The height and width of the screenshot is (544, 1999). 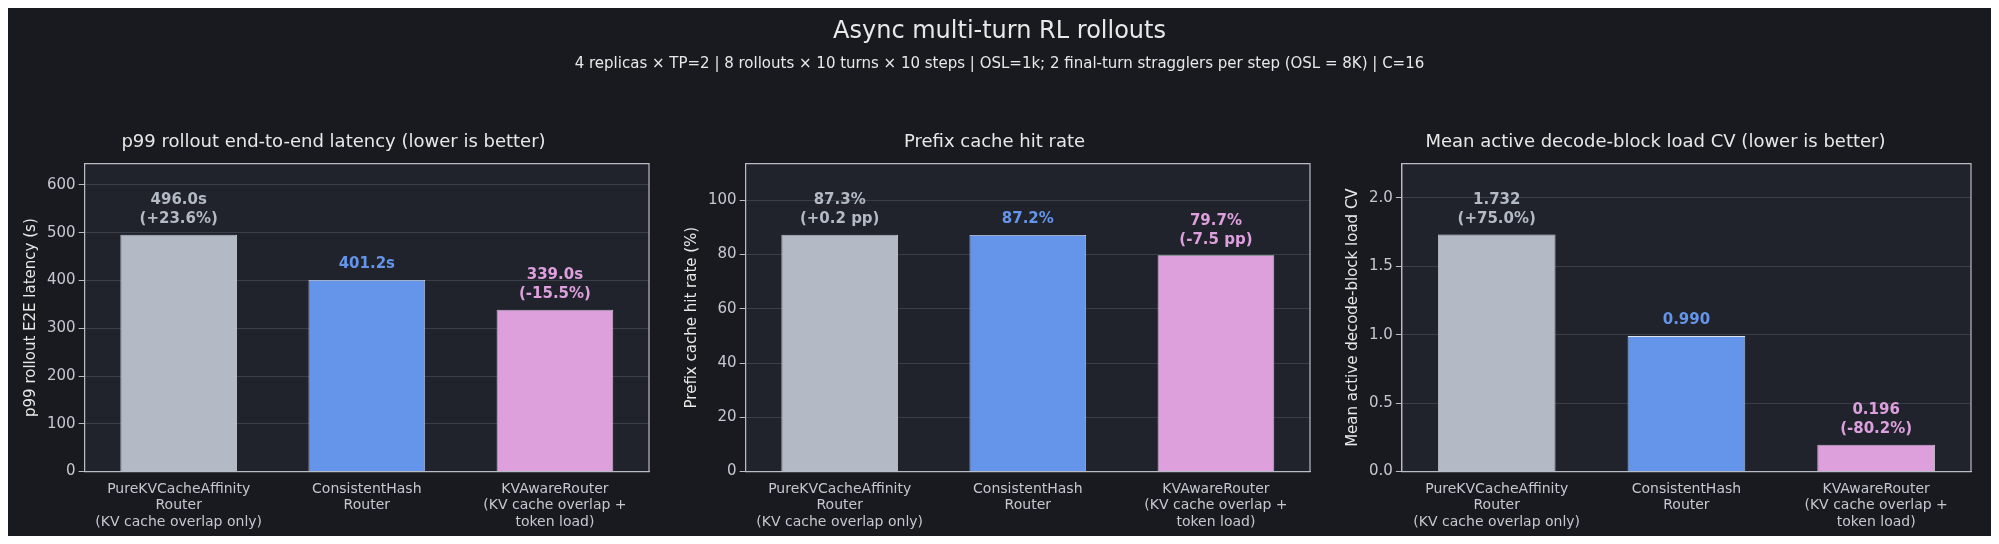 I want to click on y-axis-title: p99 rollout E2E latency (s), so click(x=29, y=317).